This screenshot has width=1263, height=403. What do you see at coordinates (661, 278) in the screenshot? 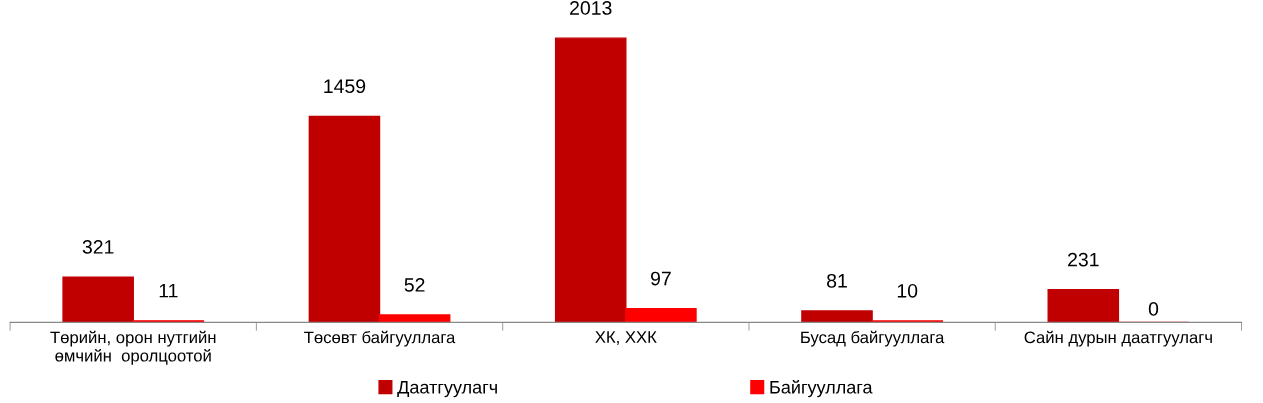
I see `data-label: 97` at bounding box center [661, 278].